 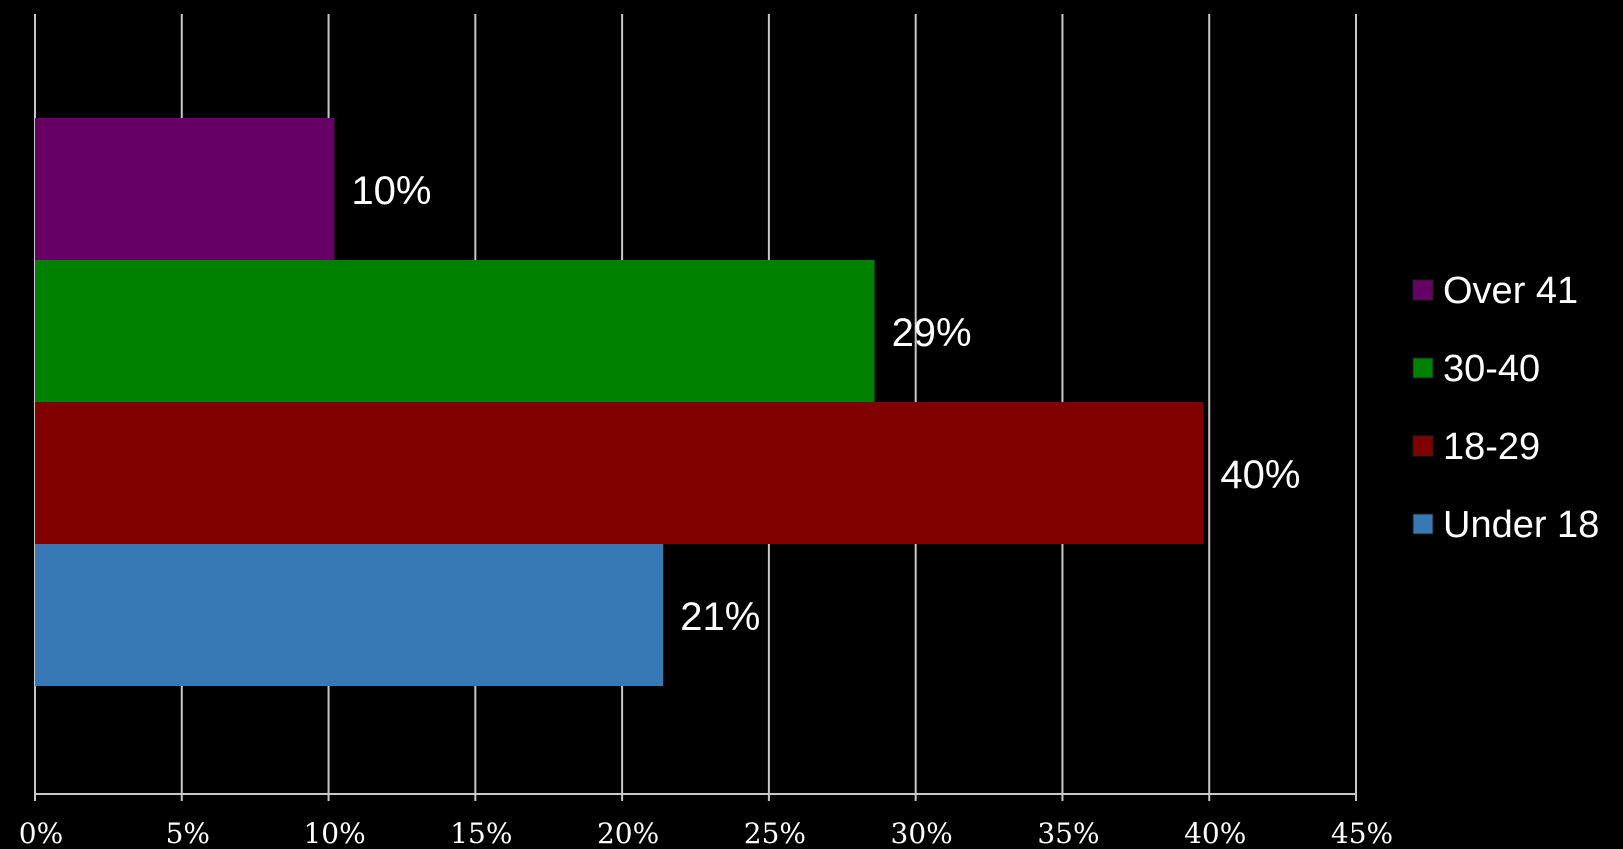 What do you see at coordinates (391, 191) in the screenshot?
I see `data-label: 10%` at bounding box center [391, 191].